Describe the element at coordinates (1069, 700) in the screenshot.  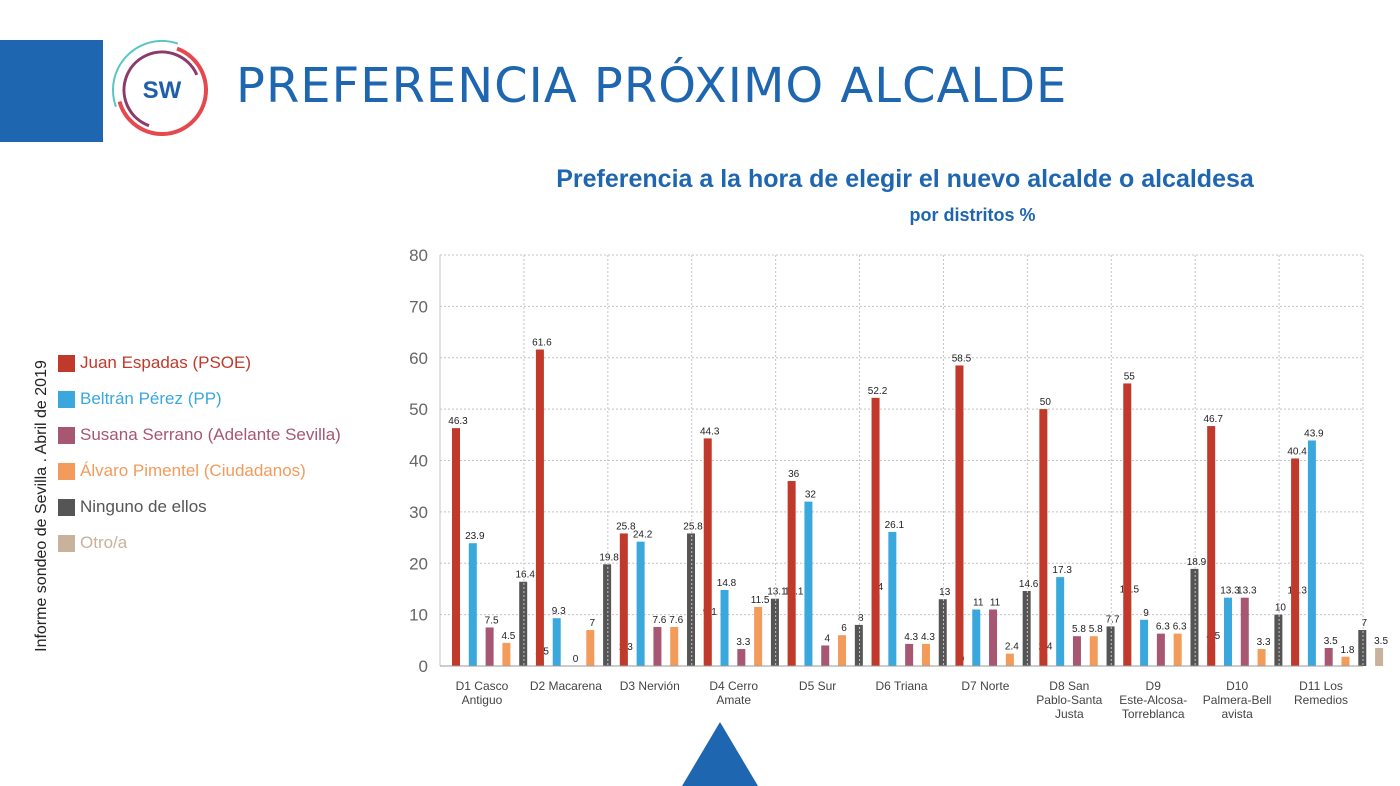
I see `x-tick-label: Pablo-Santa` at that location.